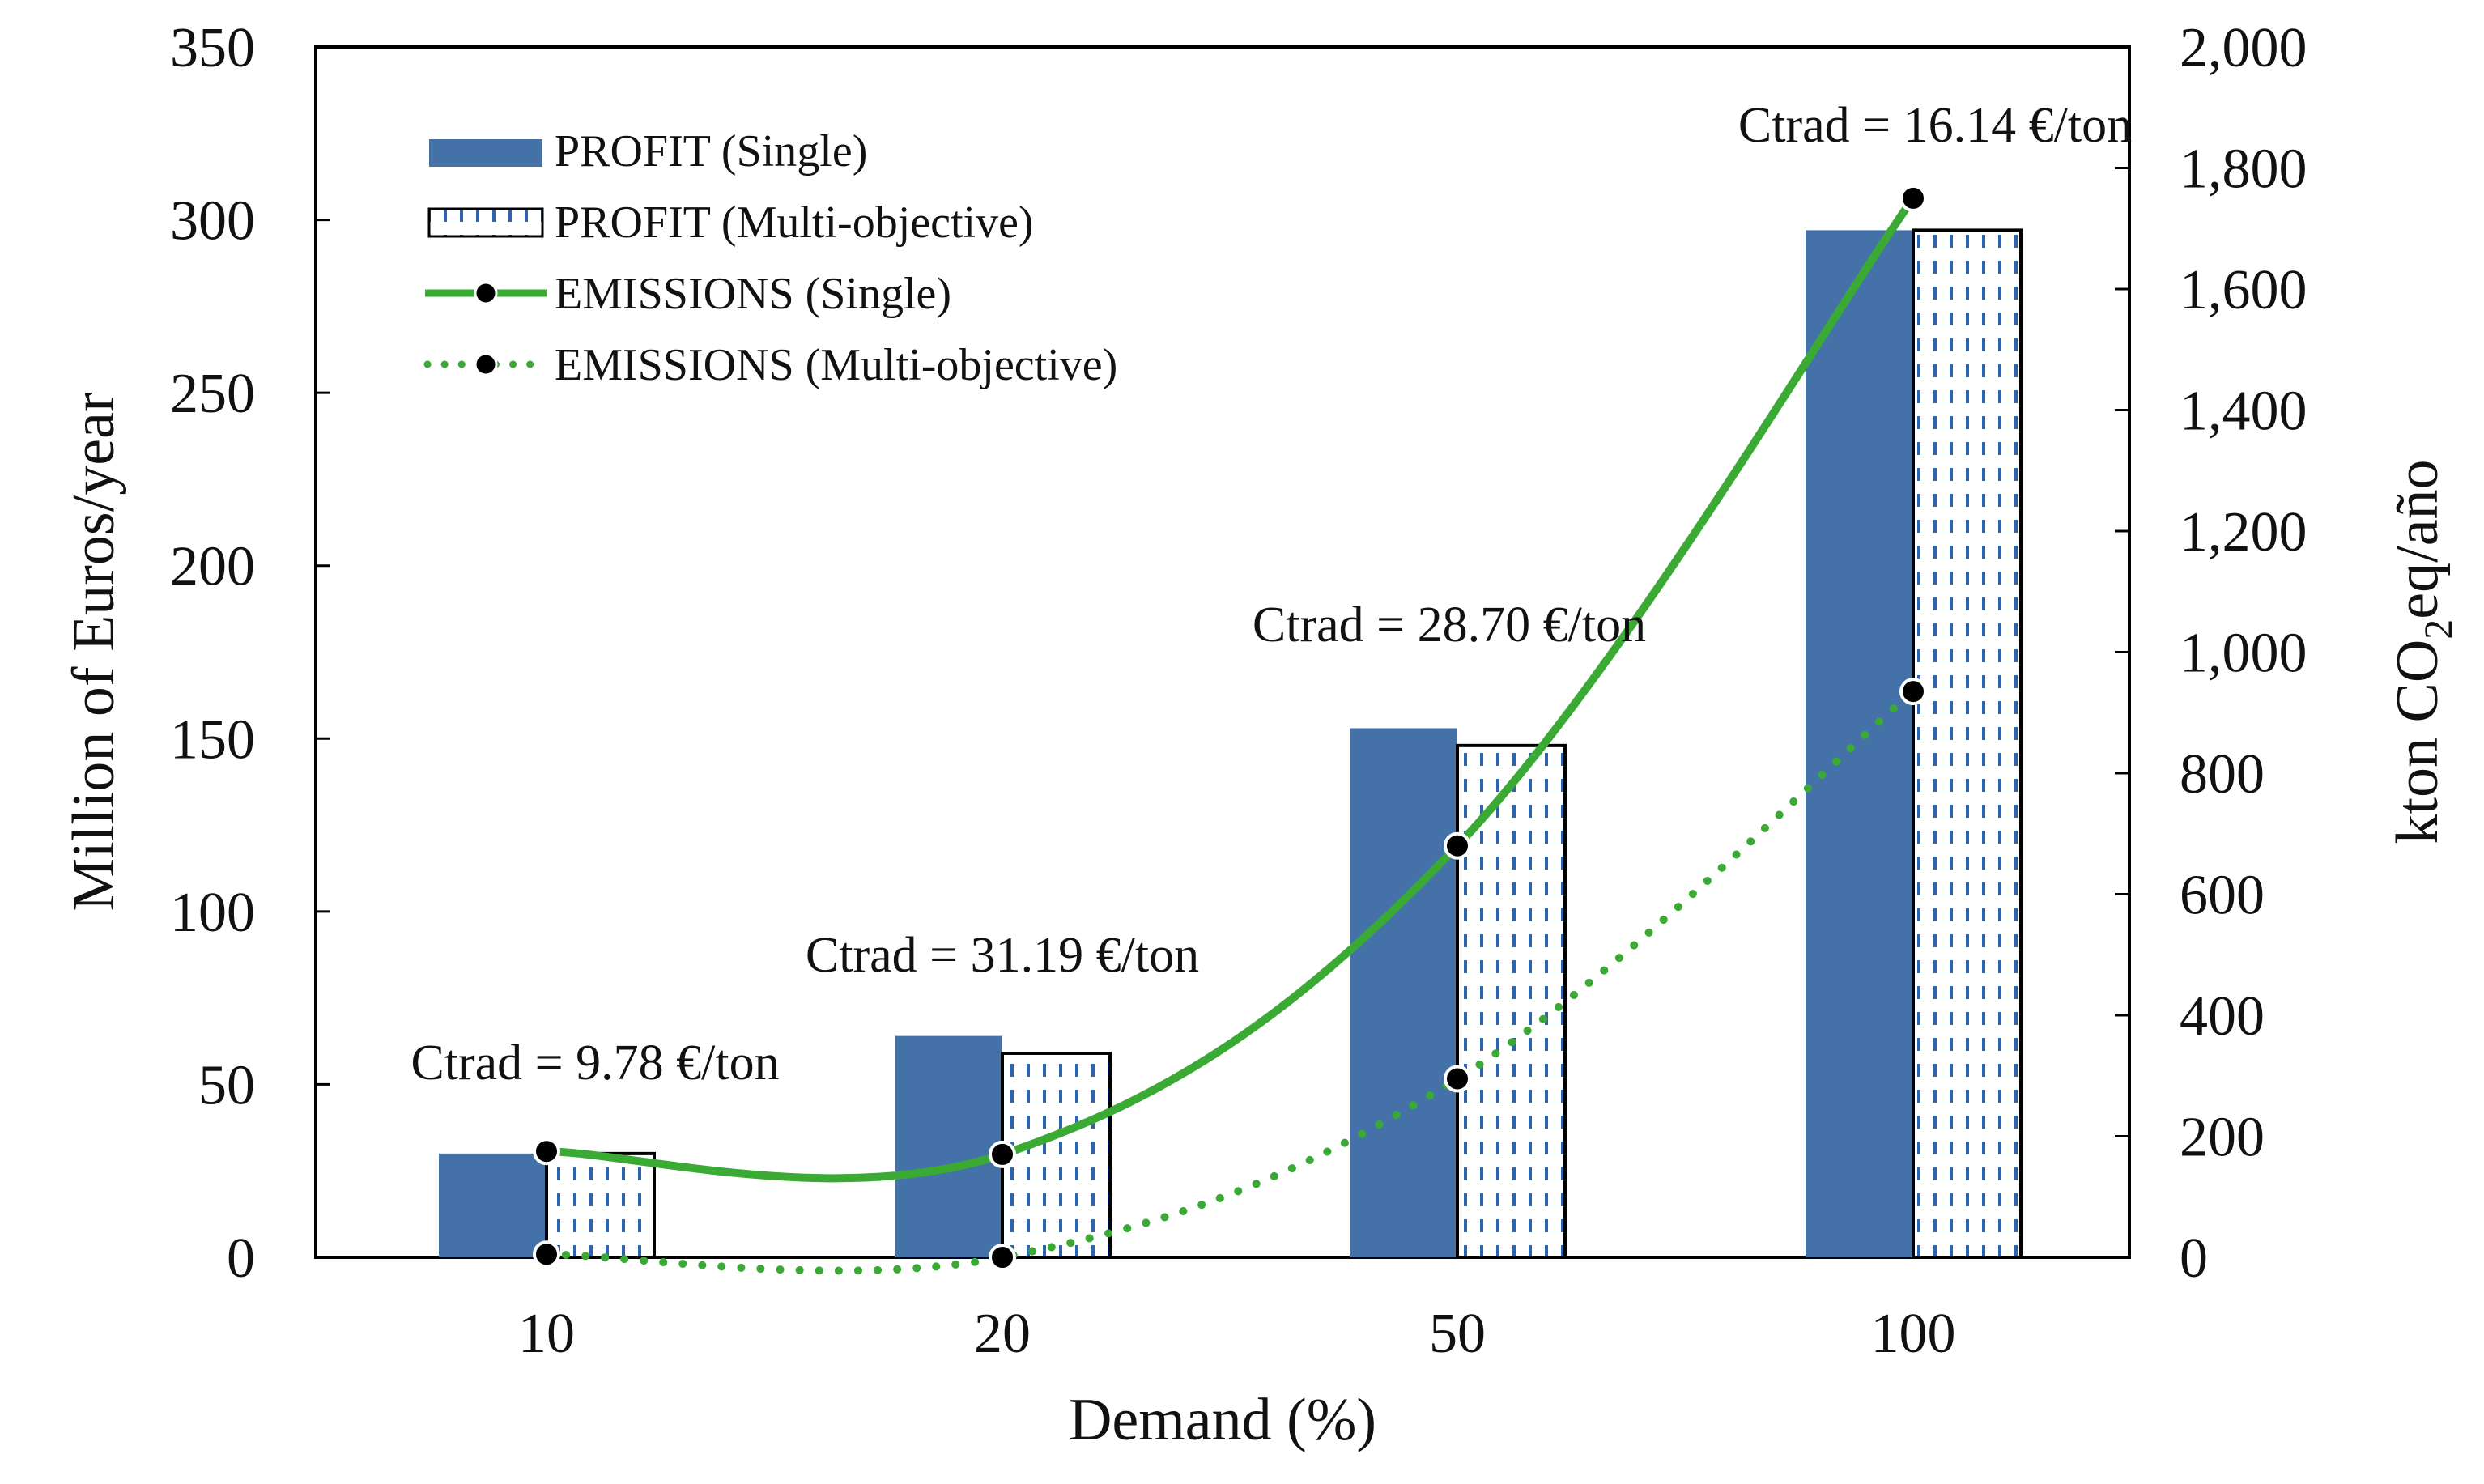  Describe the element at coordinates (1222, 1420) in the screenshot. I see `x-axis-title: Demand (%)` at that location.